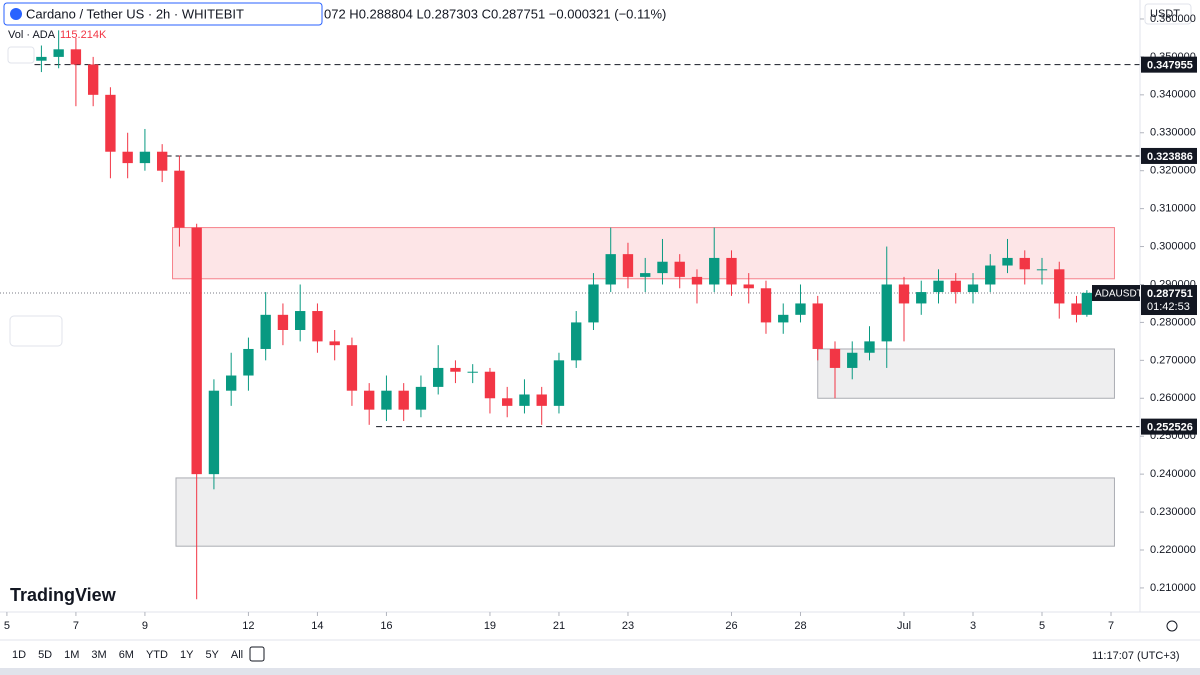  Describe the element at coordinates (1173, 171) in the screenshot. I see `y-tick-label: 0.320000` at that location.